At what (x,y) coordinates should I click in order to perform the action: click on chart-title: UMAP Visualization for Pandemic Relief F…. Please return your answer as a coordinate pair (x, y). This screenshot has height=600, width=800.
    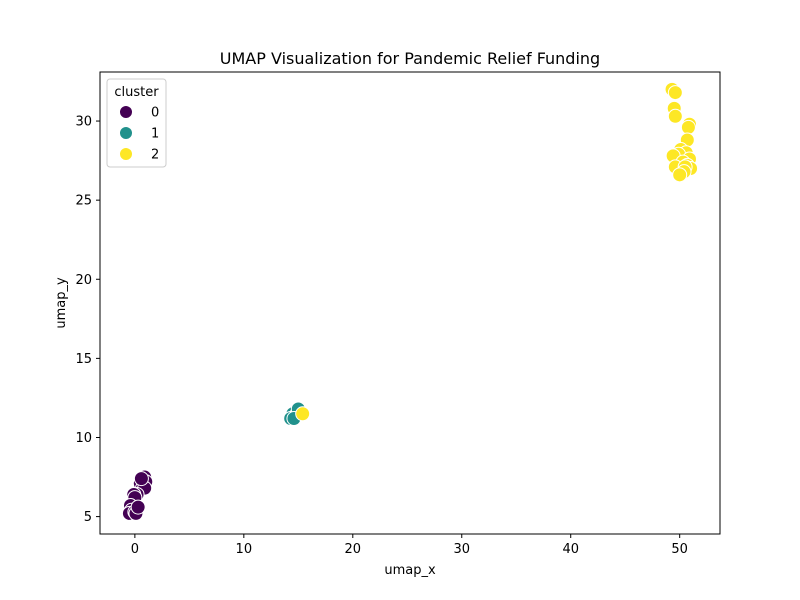
    Looking at the image, I should click on (410, 58).